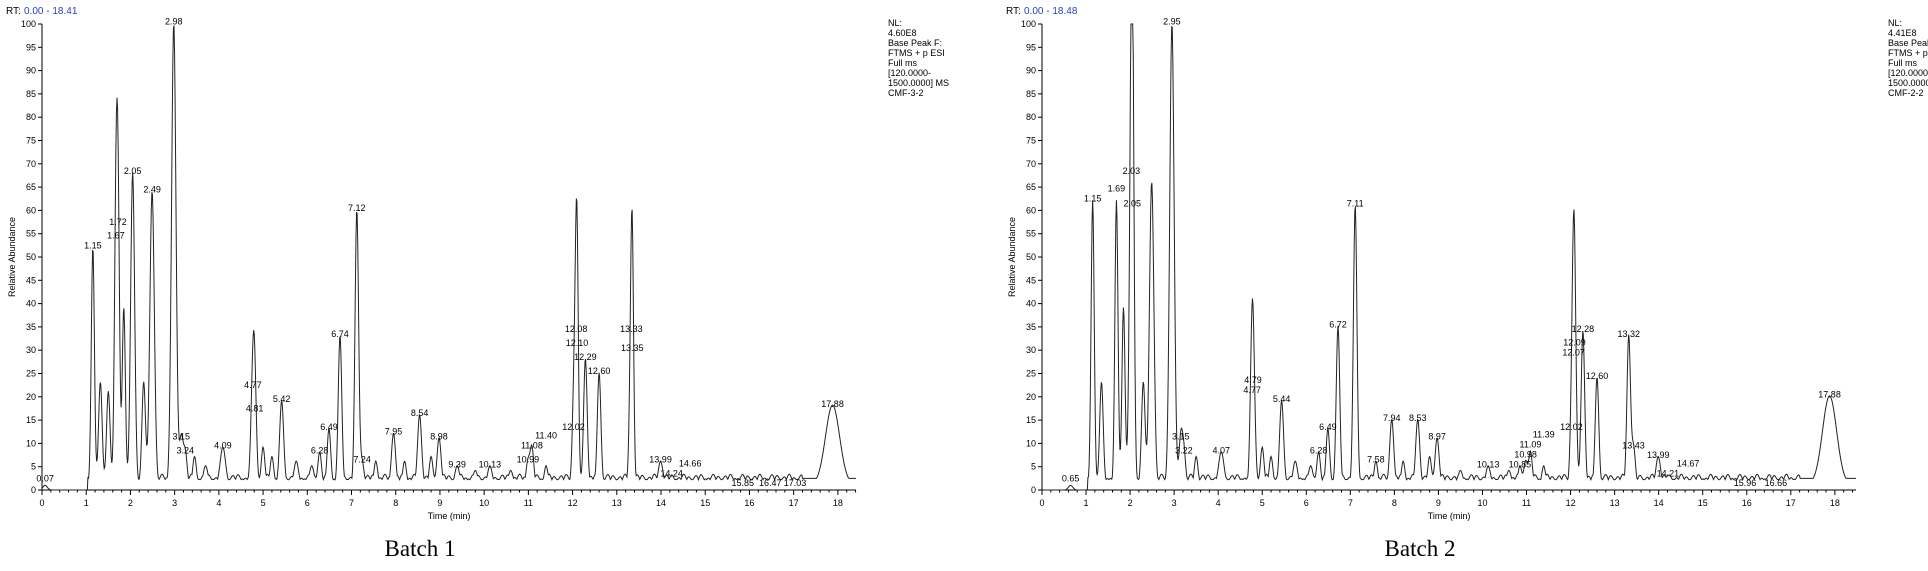  What do you see at coordinates (631, 329) in the screenshot?
I see `peak-label: 13.33` at bounding box center [631, 329].